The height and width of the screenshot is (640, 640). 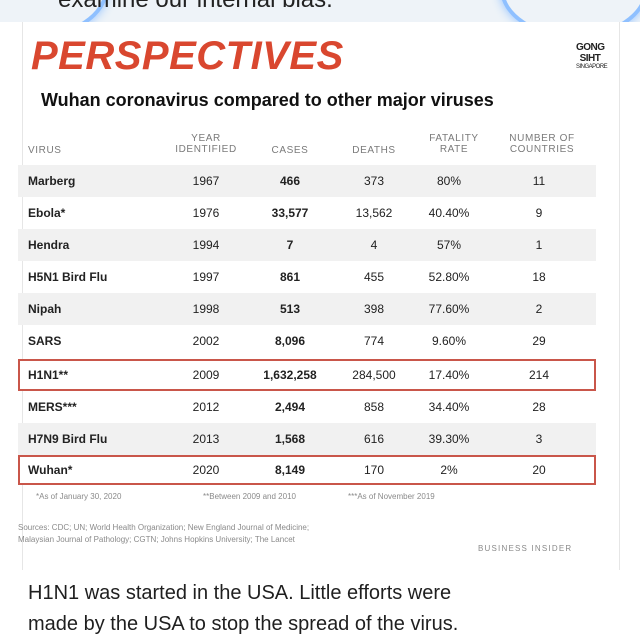 What do you see at coordinates (391, 496) in the screenshot?
I see `footnote-3: ***As of November 2019` at bounding box center [391, 496].